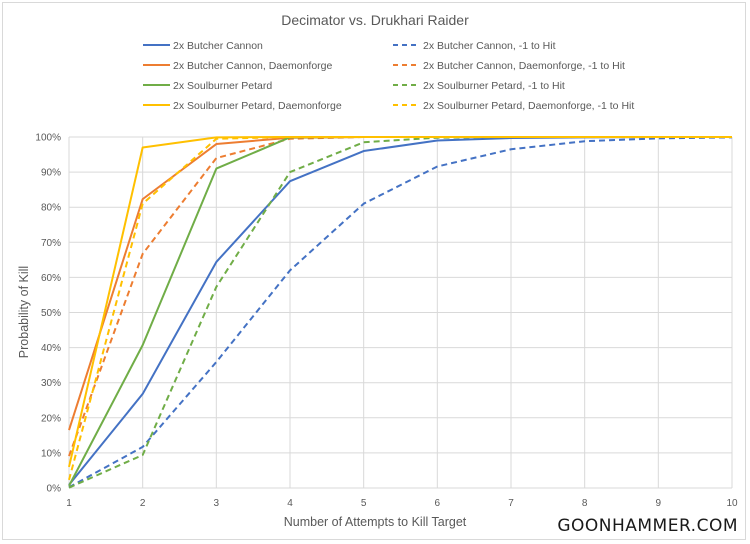  Describe the element at coordinates (489, 46) in the screenshot. I see `legend-label: 2x Butcher Cannon, -1 to Hit` at that location.